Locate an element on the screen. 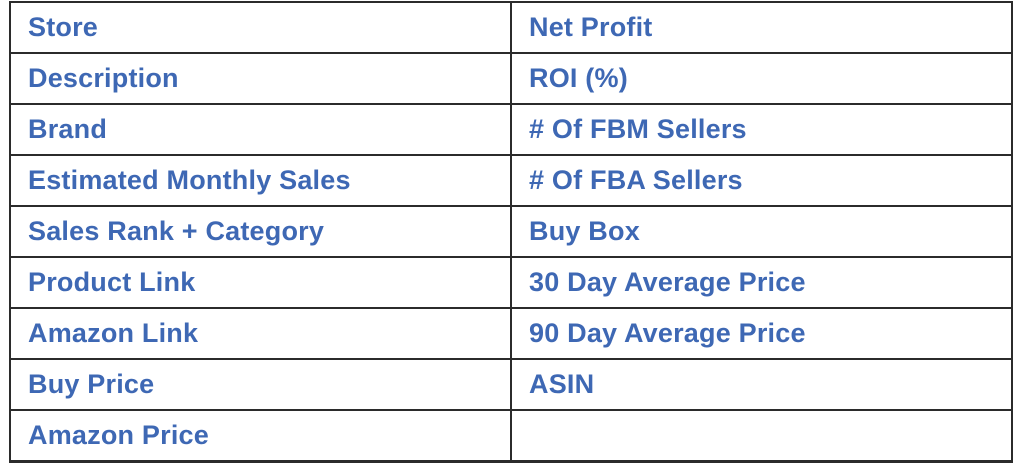  table-cell-net-profit: Net Profit is located at coordinates (761, 27).